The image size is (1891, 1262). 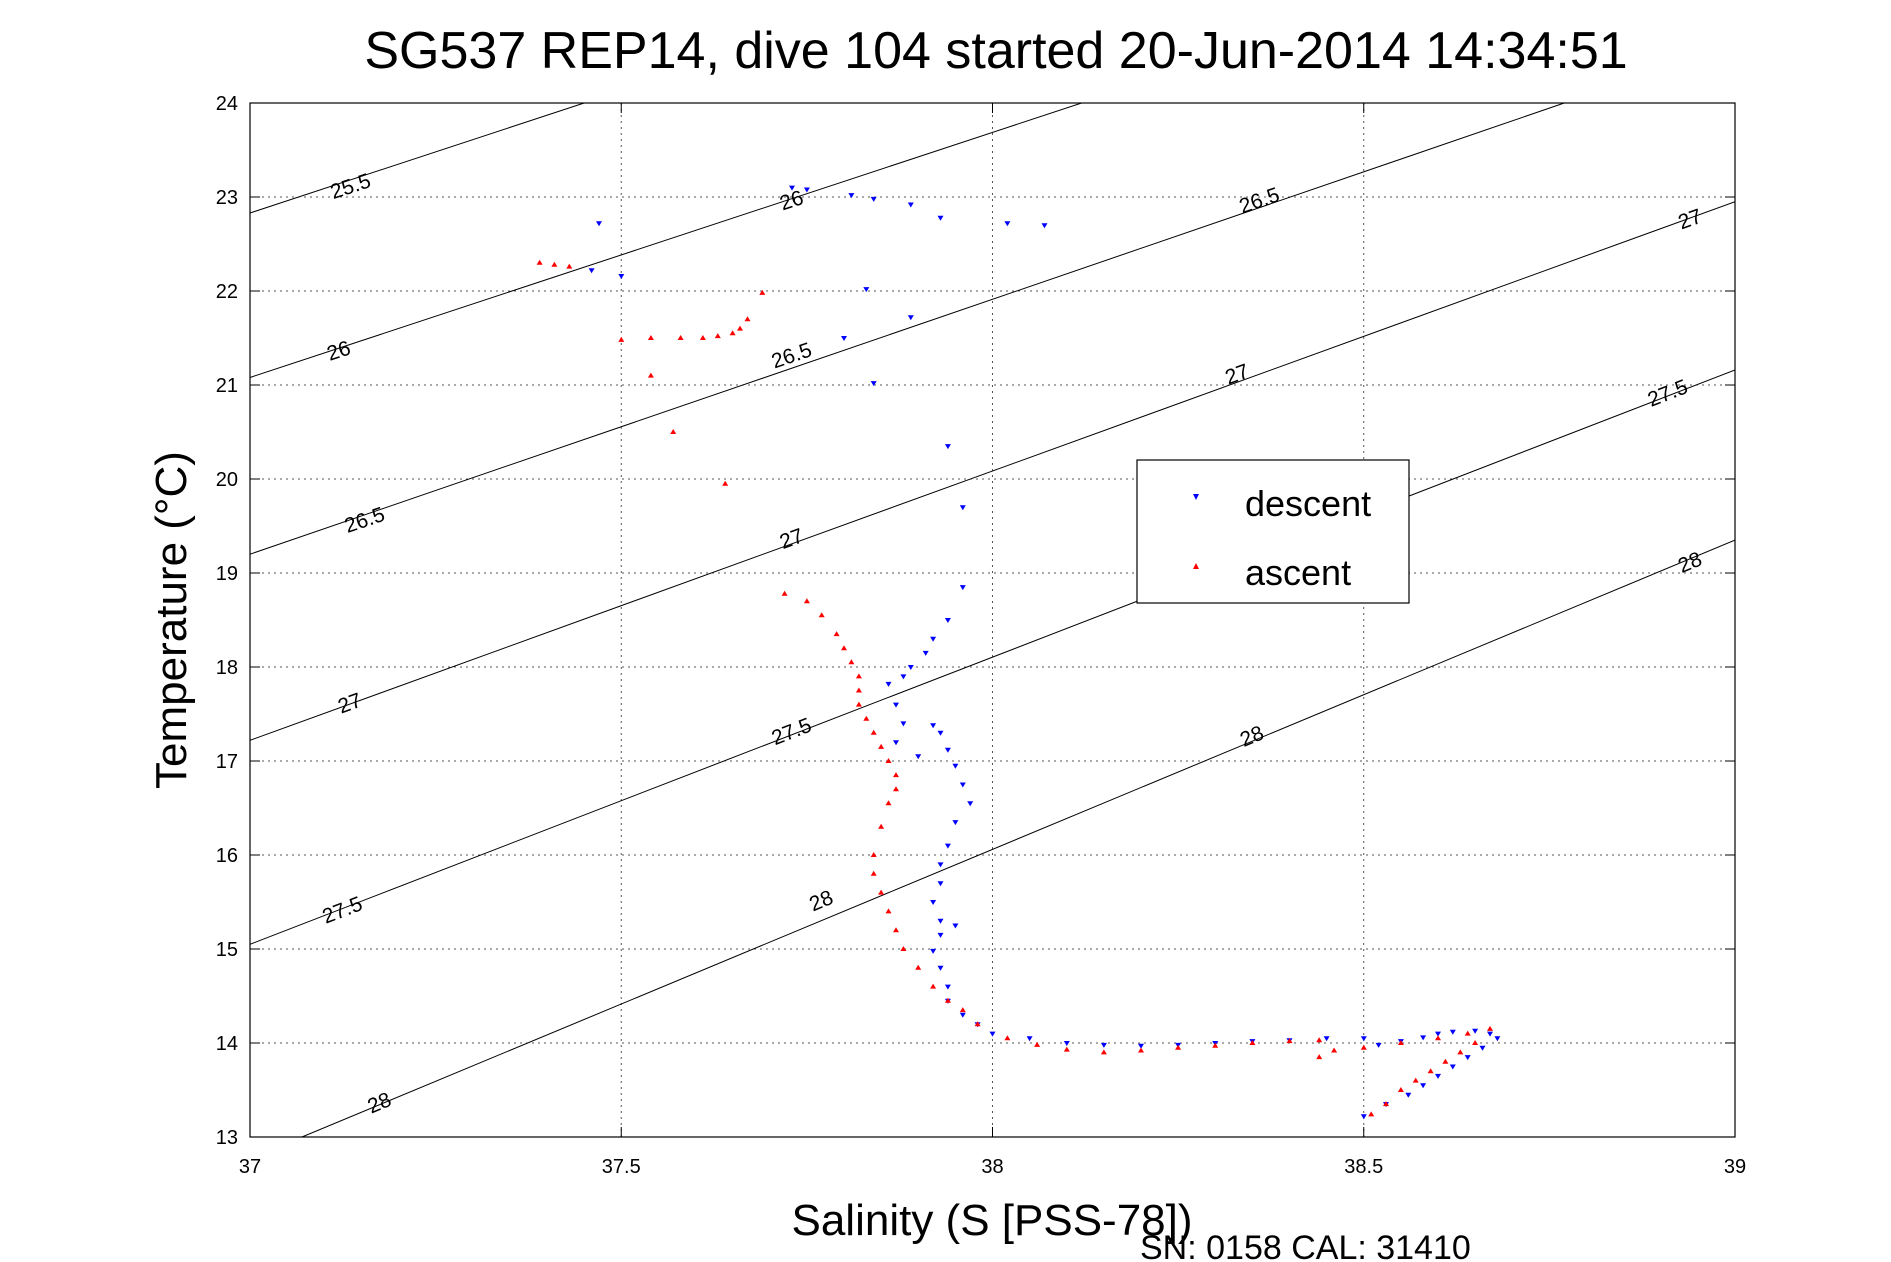 What do you see at coordinates (227, 950) in the screenshot?
I see `y-tick-label: 15` at bounding box center [227, 950].